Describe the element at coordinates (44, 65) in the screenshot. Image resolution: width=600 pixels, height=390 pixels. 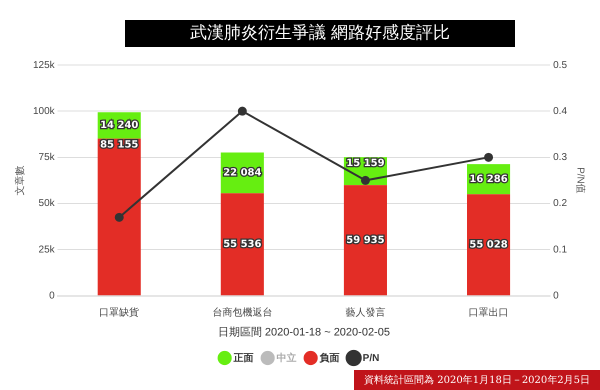
I see `y-tick-label: 125k` at that location.